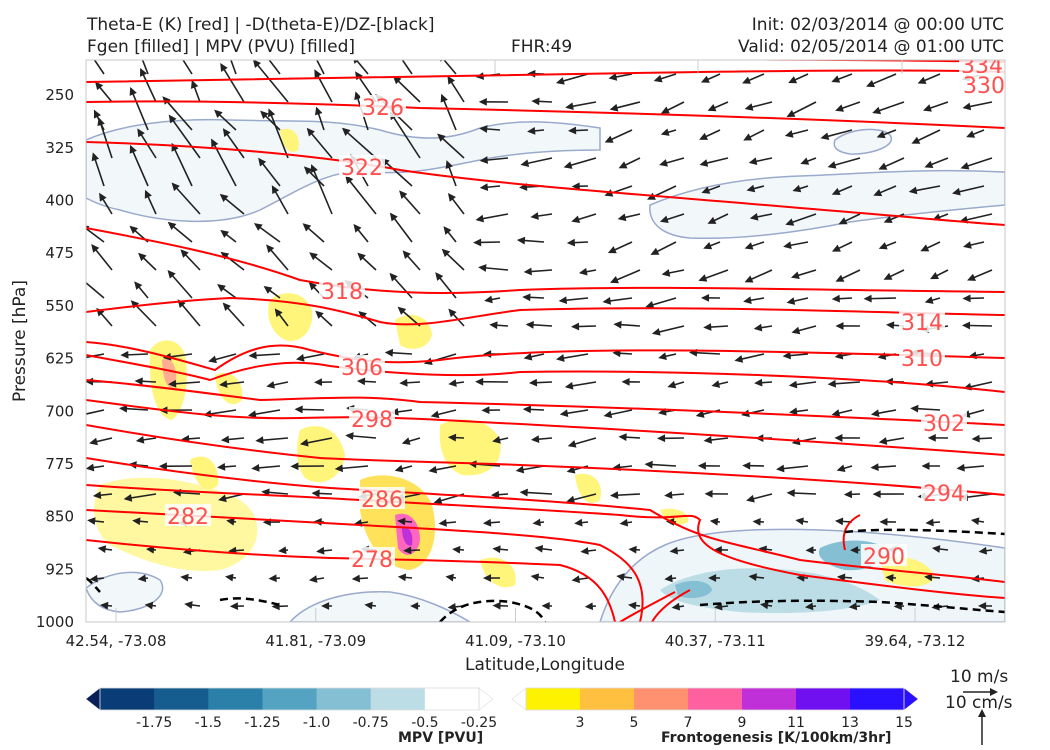  I want to click on theta-e-label-298: 298, so click(372, 420).